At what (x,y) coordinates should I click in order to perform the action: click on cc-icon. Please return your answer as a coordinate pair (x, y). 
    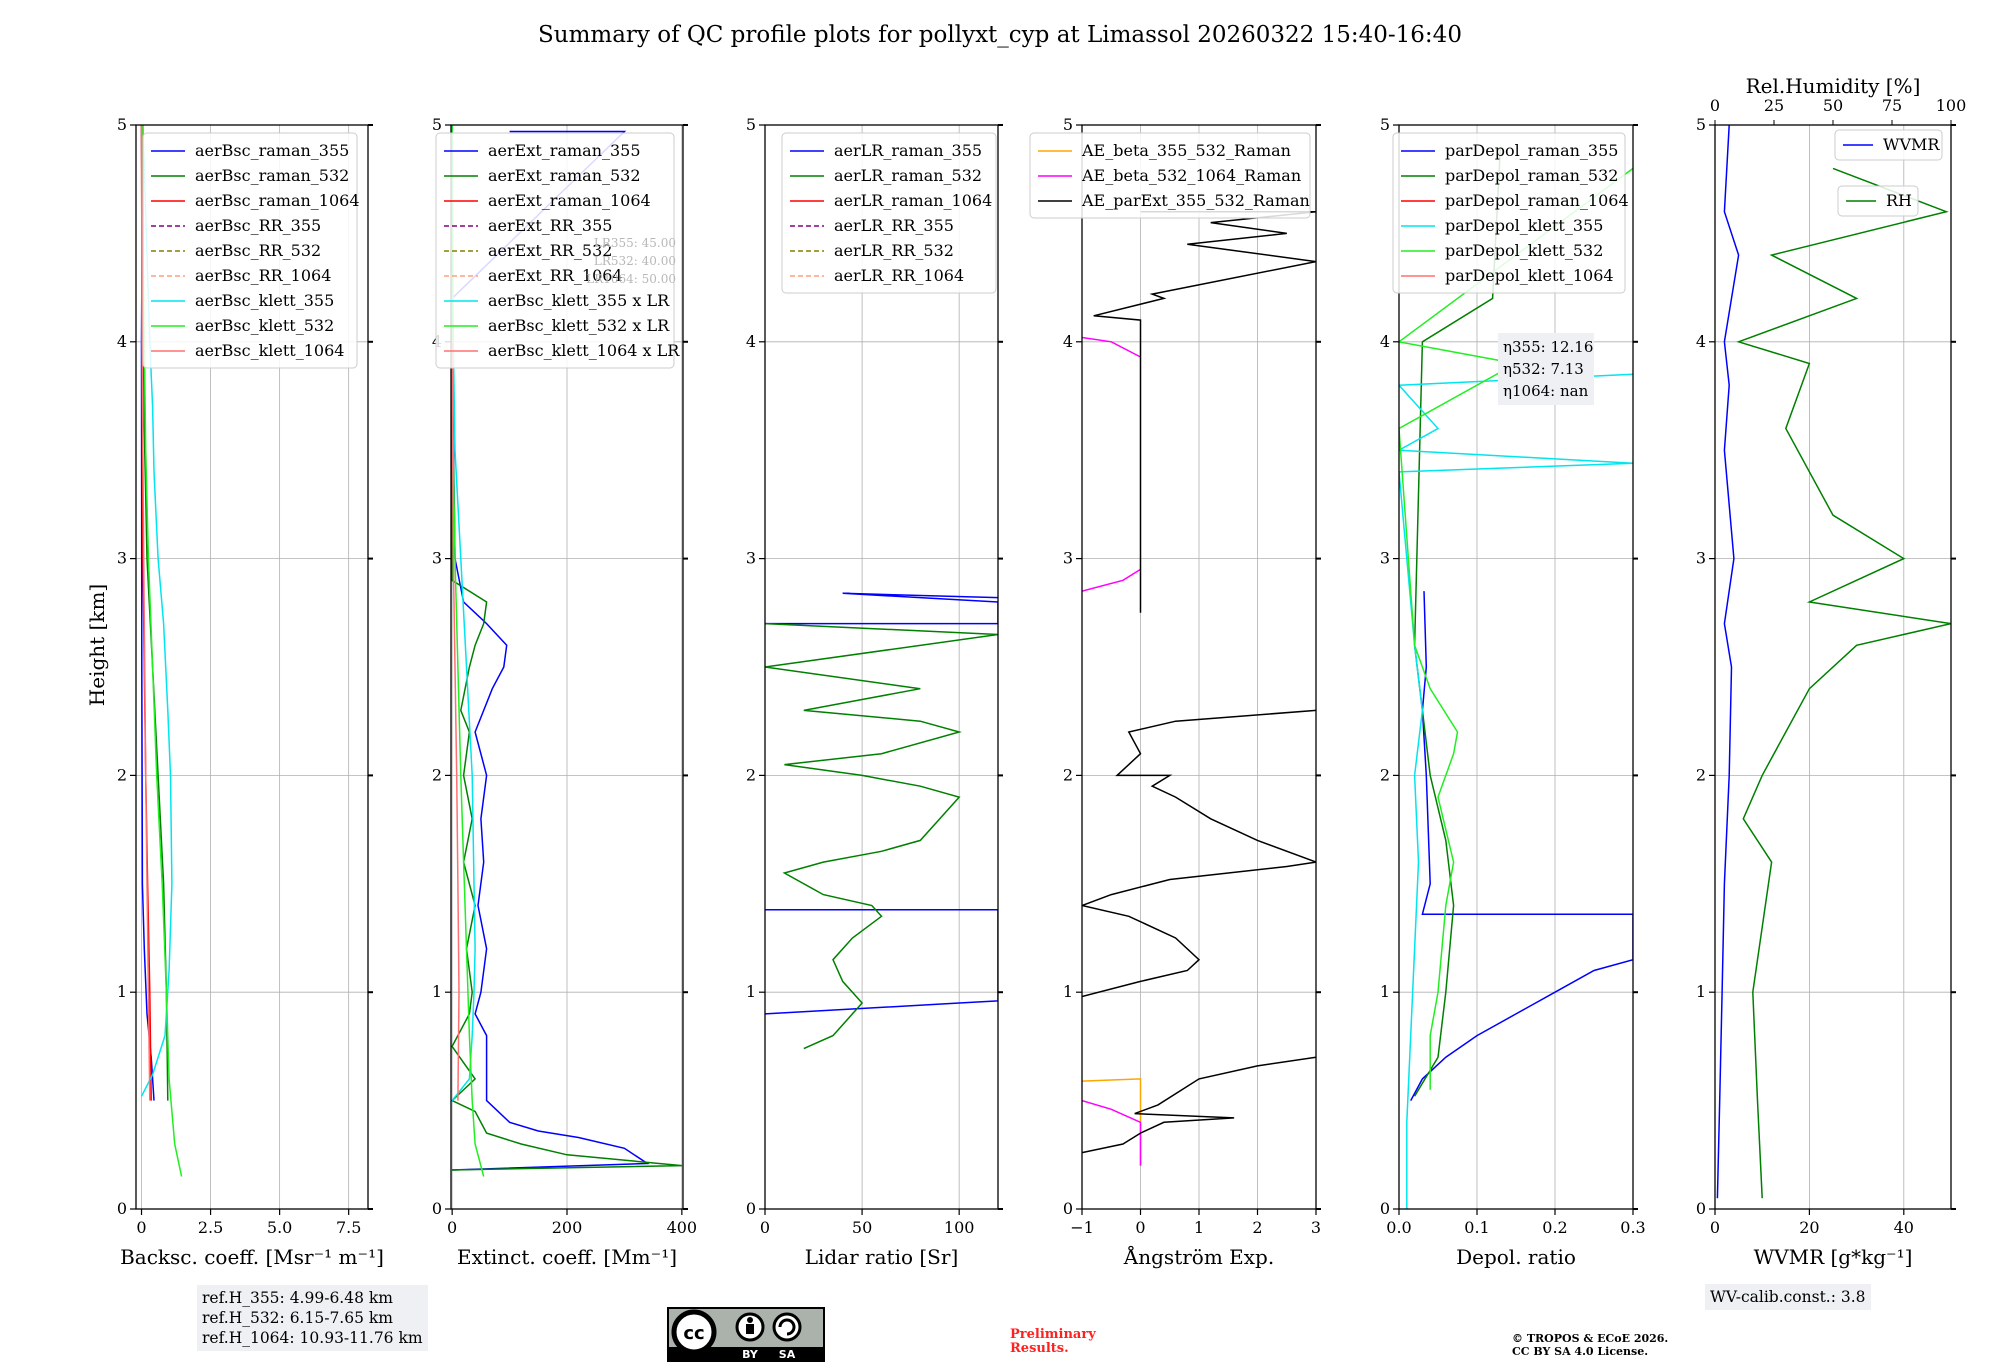
    Looking at the image, I should click on (694, 1332).